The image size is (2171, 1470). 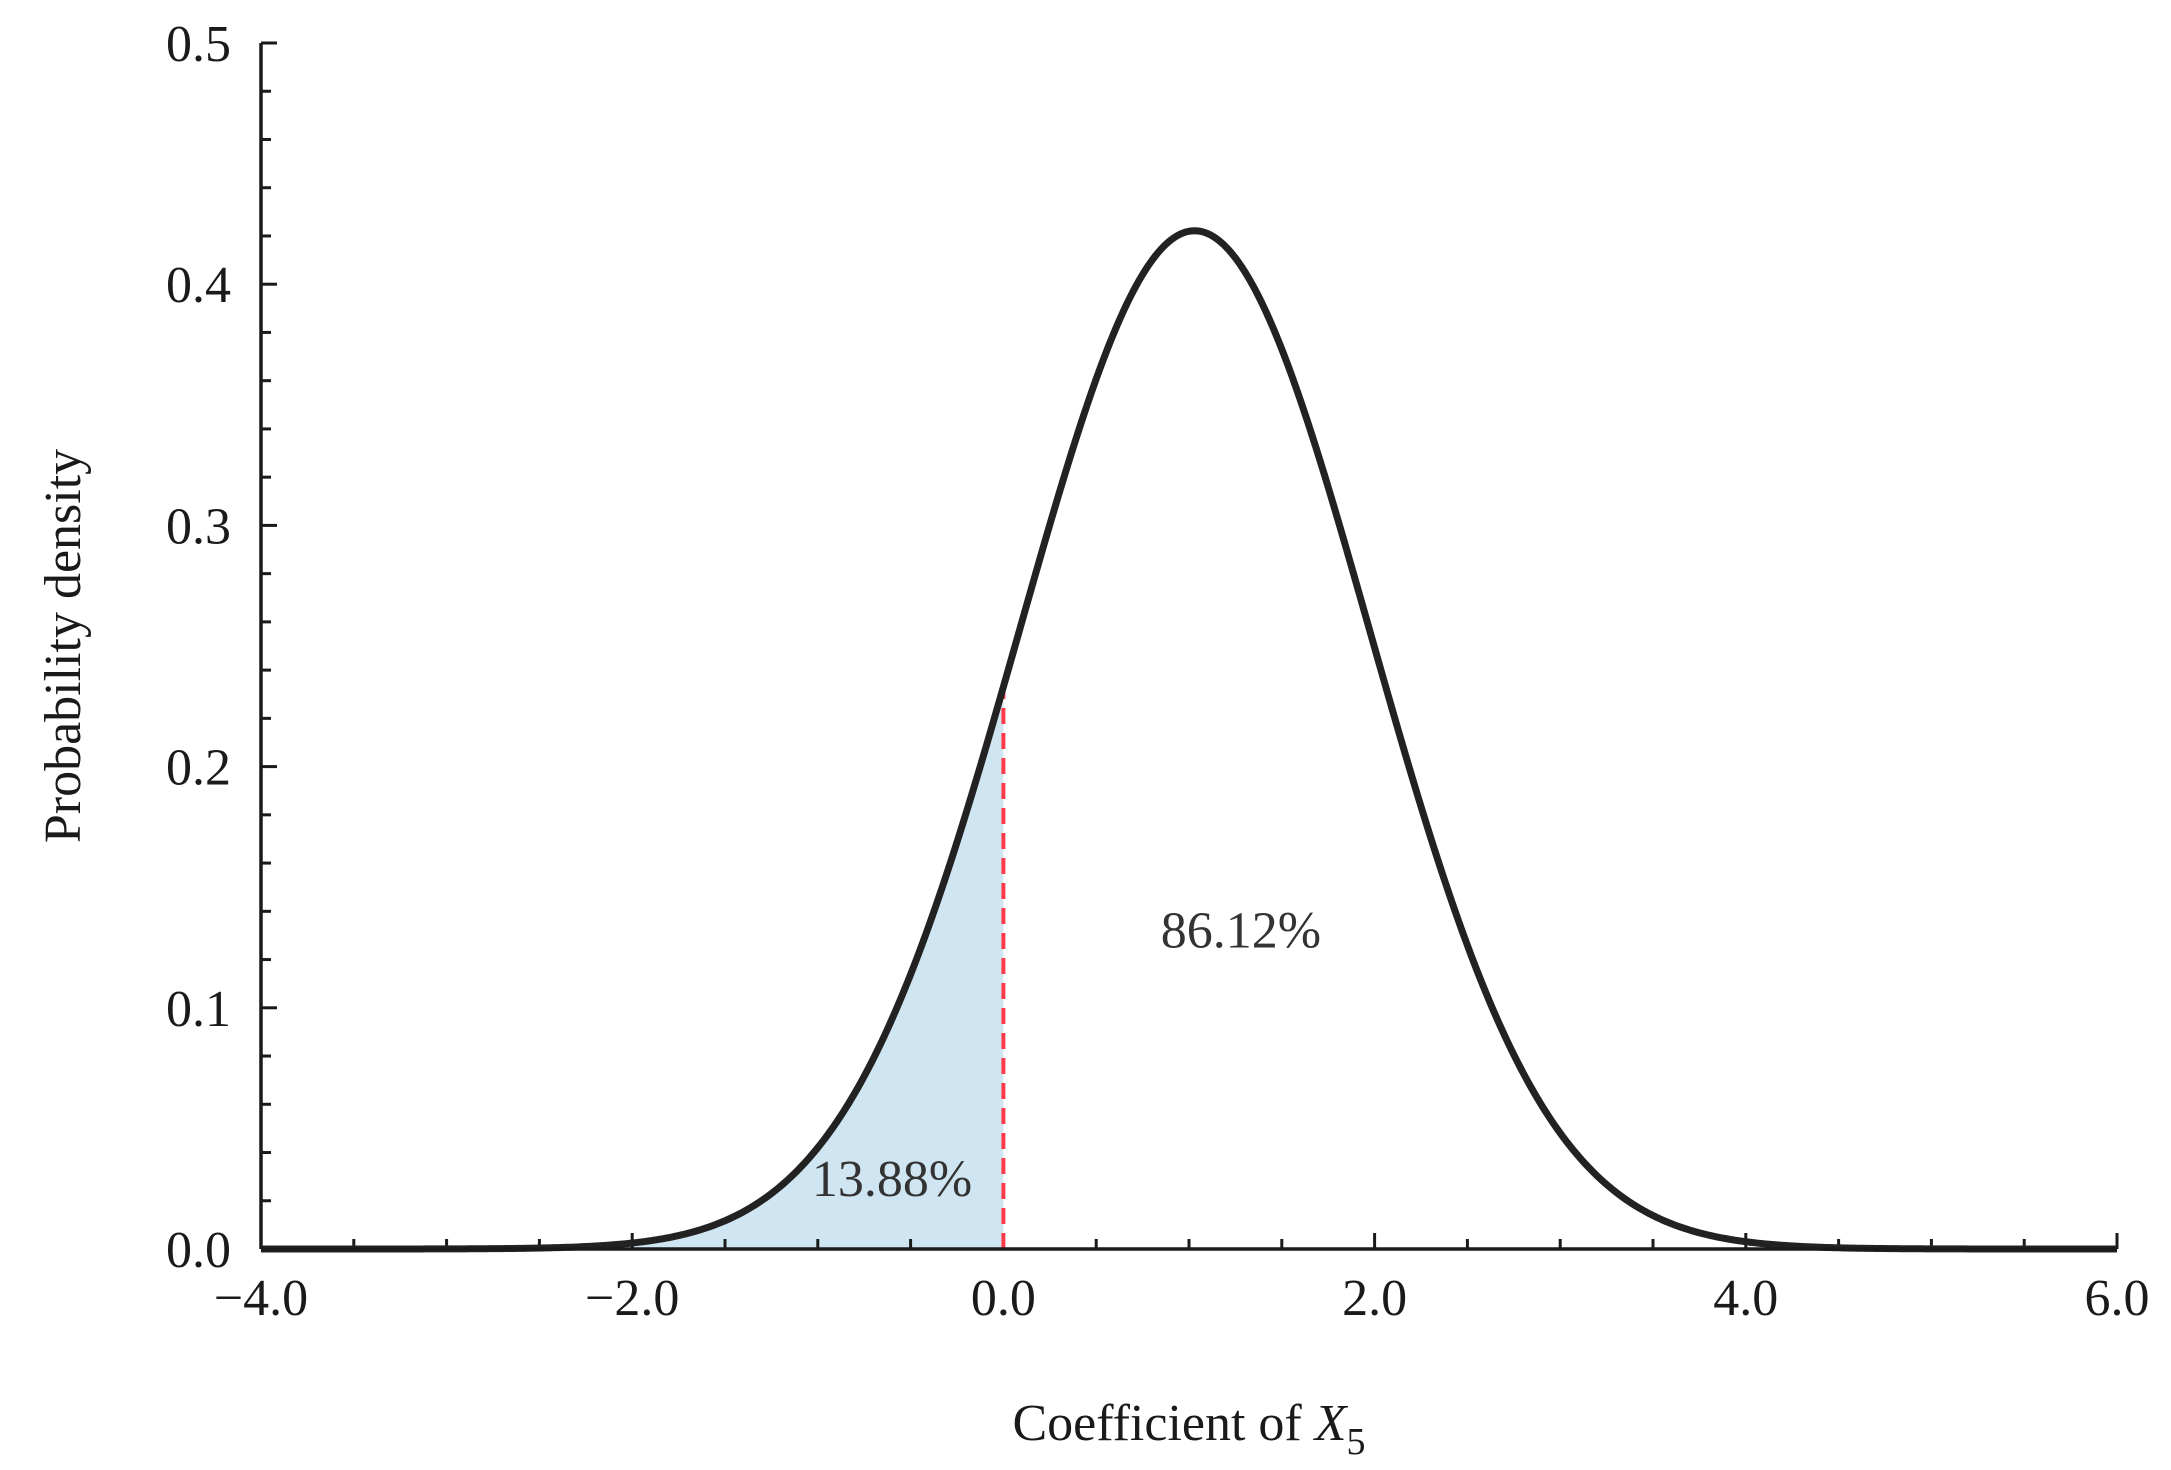 I want to click on x-axis-title-variable: X, so click(x=1331, y=1423).